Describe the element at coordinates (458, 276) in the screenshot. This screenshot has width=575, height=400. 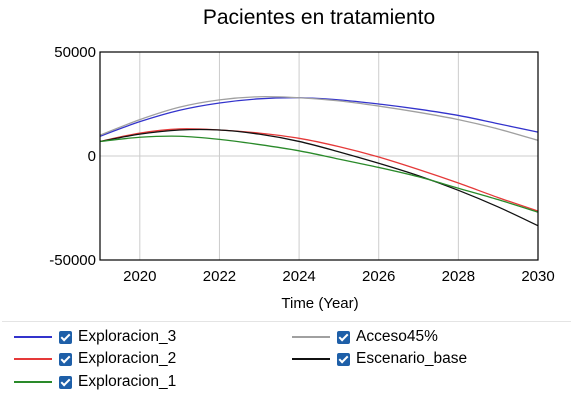
I see `x-tick-label: 2028` at that location.